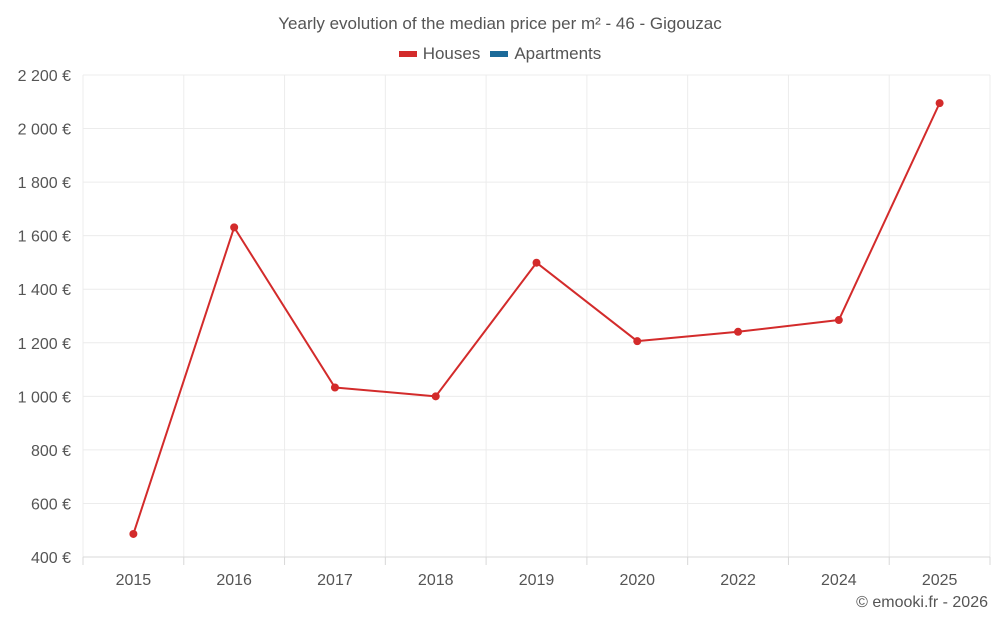 This screenshot has width=1000, height=625. Describe the element at coordinates (44, 290) in the screenshot. I see `y-tick-label: 1 400 €` at that location.